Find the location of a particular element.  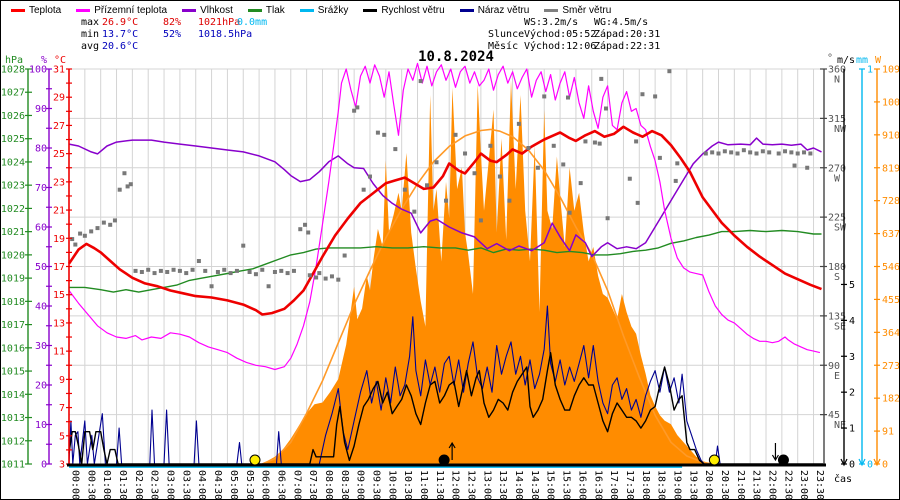

time-axis-title: čas is located at coordinates (843, 479).